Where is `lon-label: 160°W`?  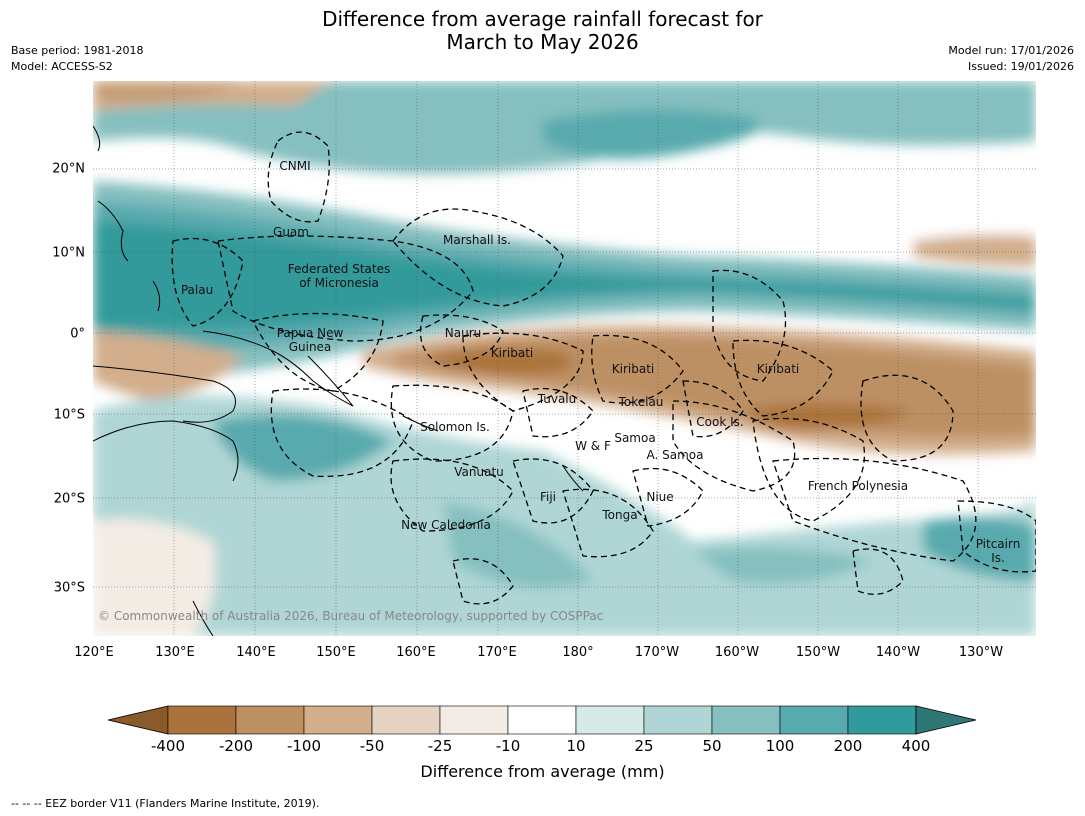
lon-label: 160°W is located at coordinates (737, 652).